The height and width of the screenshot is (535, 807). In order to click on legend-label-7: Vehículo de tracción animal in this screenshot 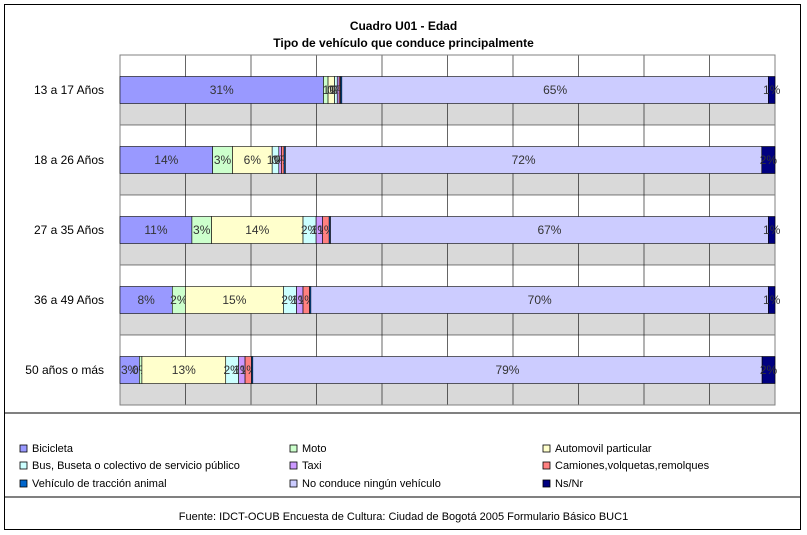, I will do `click(99, 484)`.